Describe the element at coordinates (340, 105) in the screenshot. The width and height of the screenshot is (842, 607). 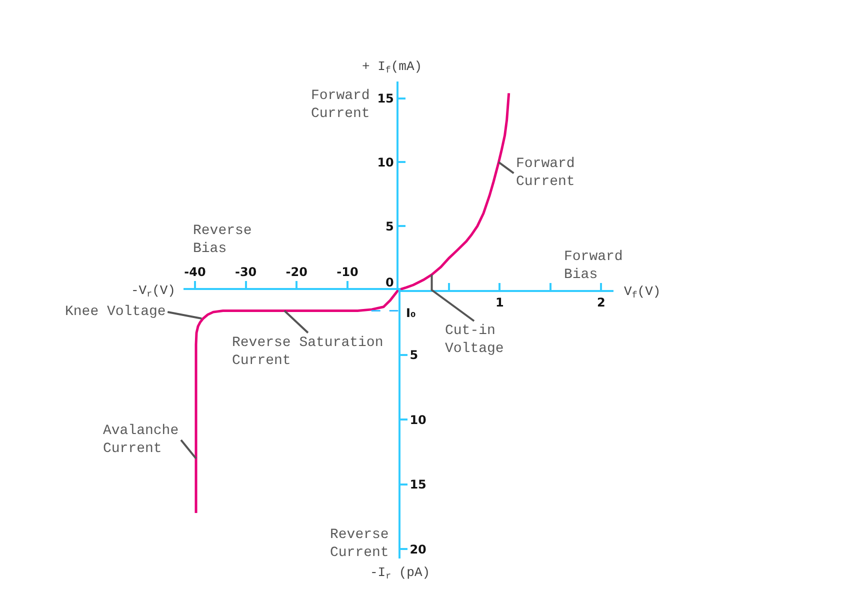
I see `text: Forward Current` at that location.